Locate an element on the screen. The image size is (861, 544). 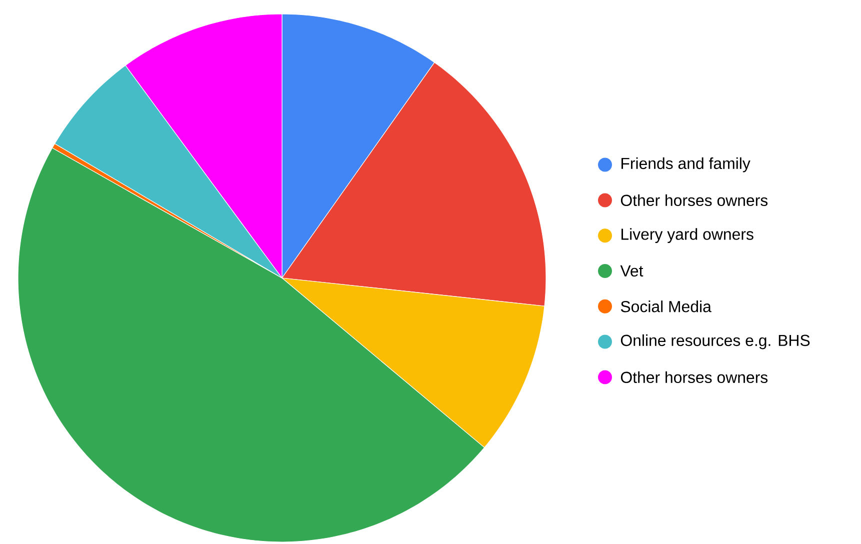
legend-label: Online resources e.g. BHS is located at coordinates (715, 342).